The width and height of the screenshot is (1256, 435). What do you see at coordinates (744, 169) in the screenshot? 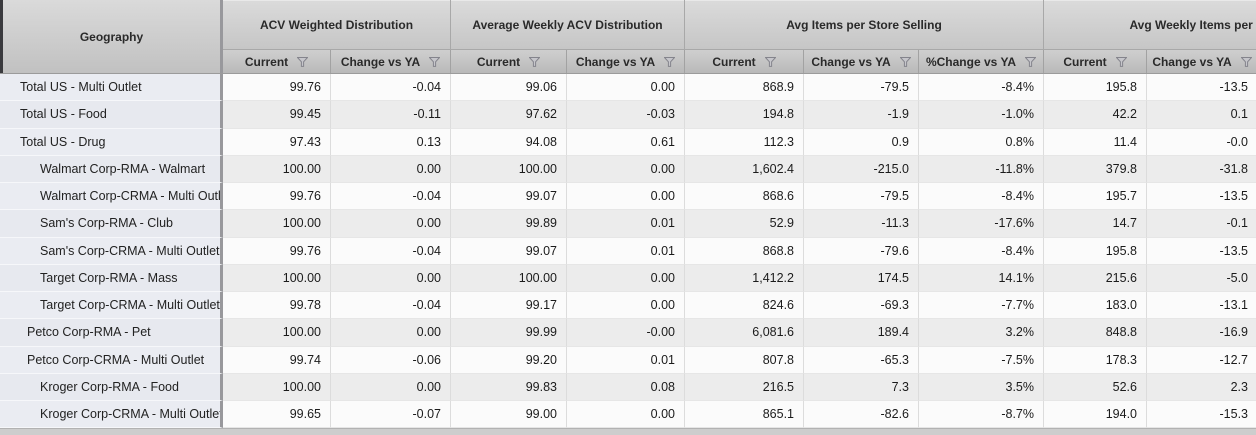
I see `value-cell: 1,602.4` at bounding box center [744, 169].